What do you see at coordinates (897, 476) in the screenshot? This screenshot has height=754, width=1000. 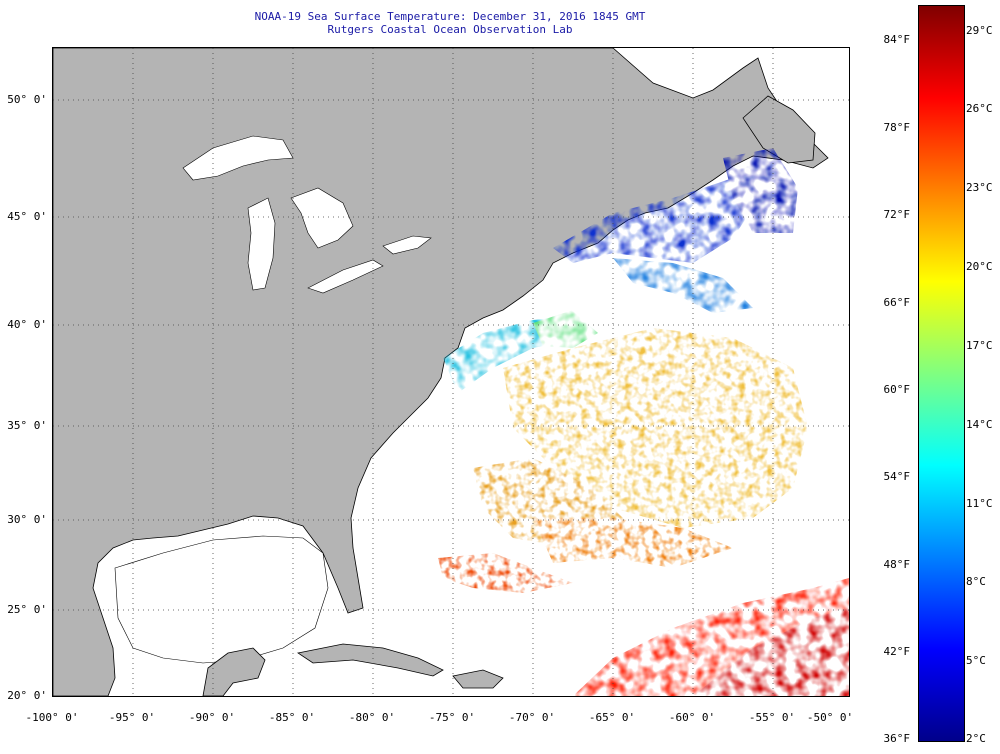 I see `colorbar-f-54: 54°F` at bounding box center [897, 476].